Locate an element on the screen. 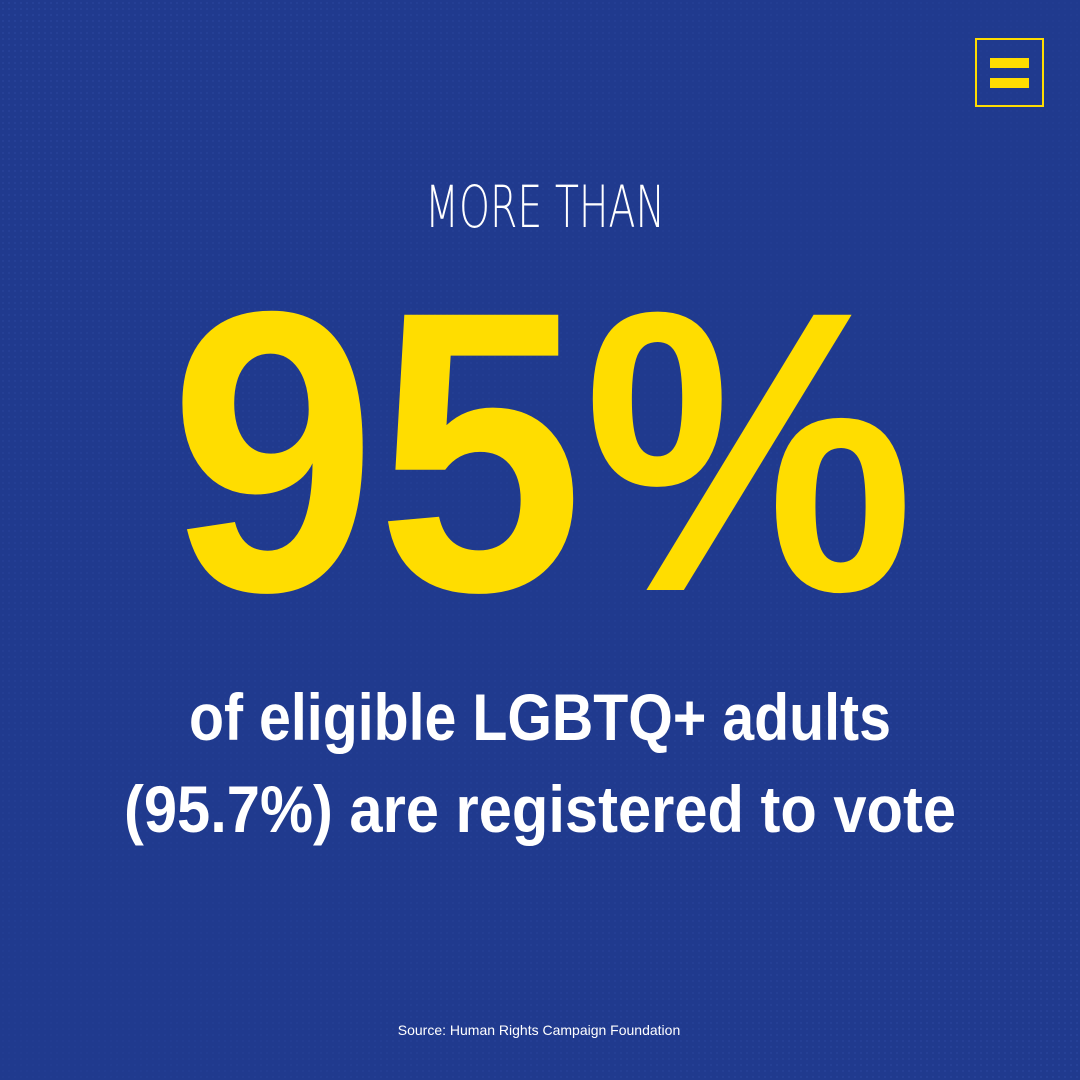  lead-text: MORE THAN is located at coordinates (545, 207).